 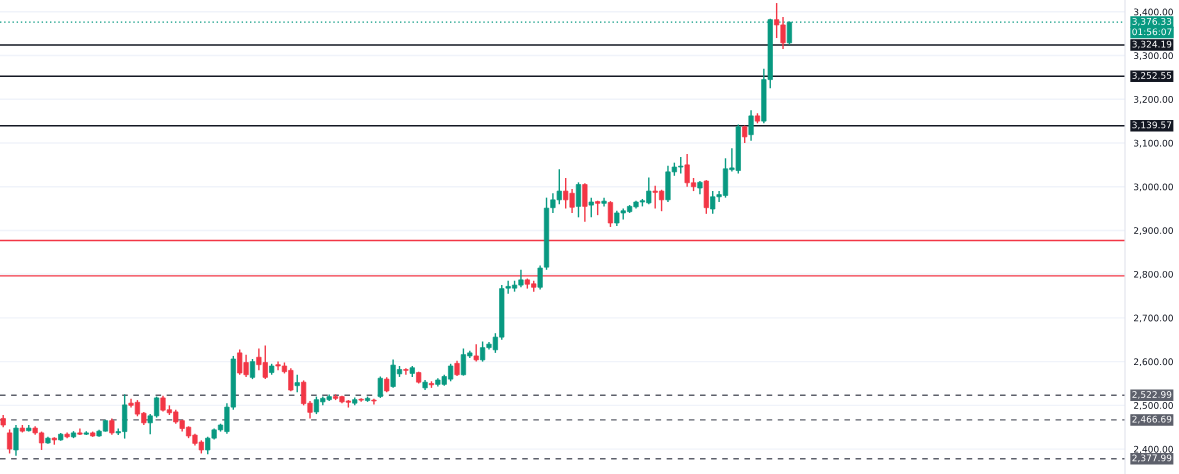 I want to click on ref-line-label: 3,376.33, so click(x=1152, y=21).